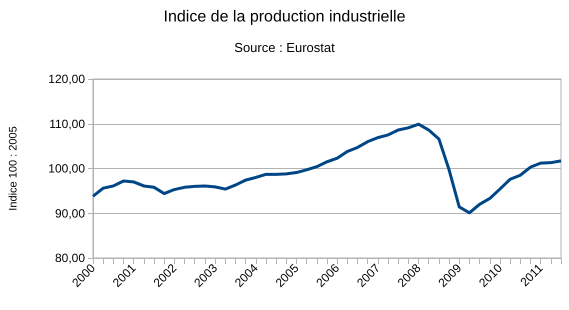 Image resolution: width=569 pixels, height=310 pixels. I want to click on chart-subtitle: Source : Eurostat, so click(285, 47).